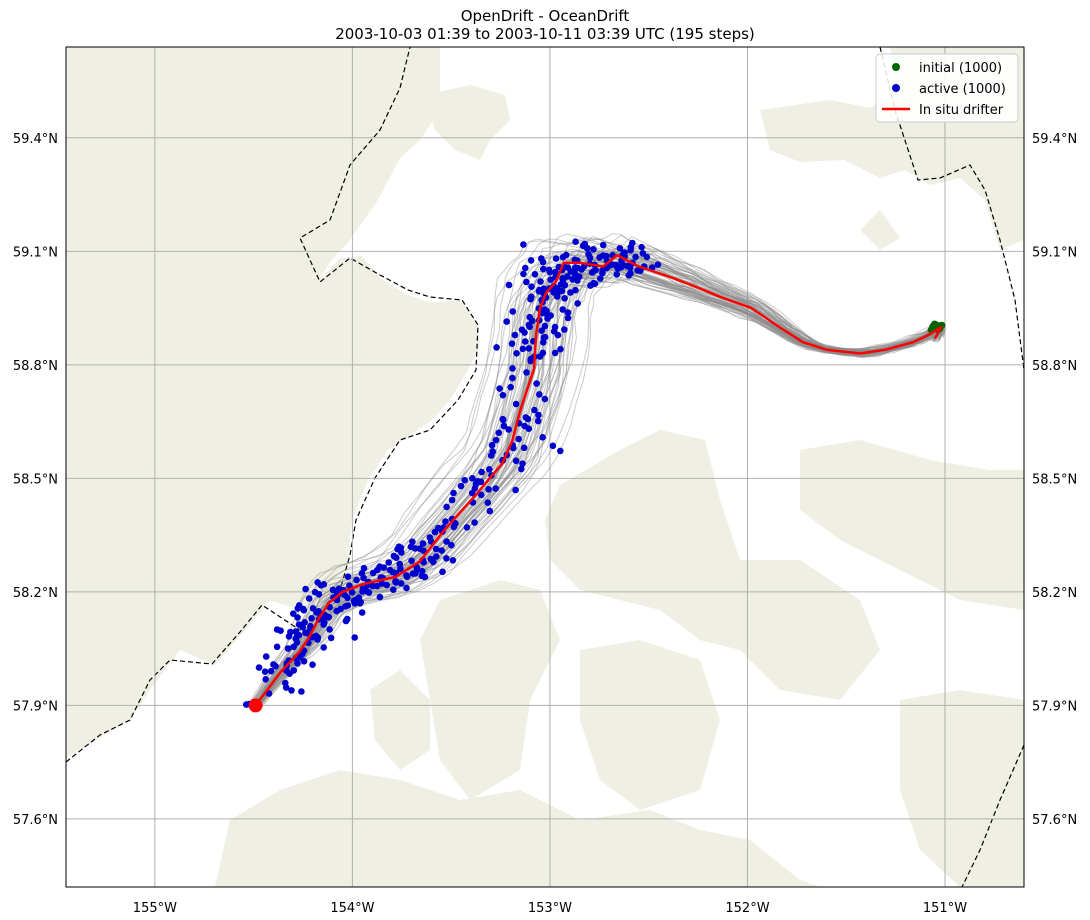  I want to click on land-south-middle, so click(490, 690).